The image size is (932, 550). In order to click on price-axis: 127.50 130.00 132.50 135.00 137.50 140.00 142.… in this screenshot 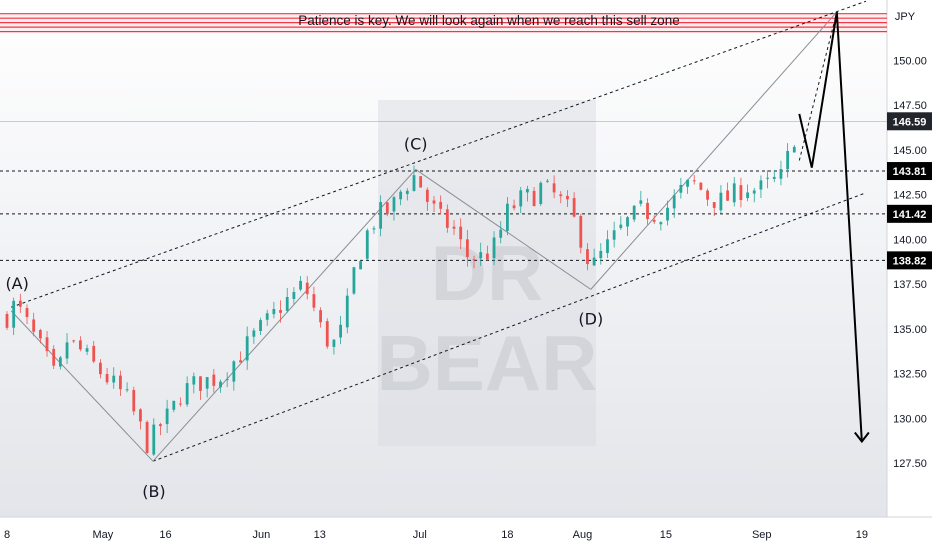, I will do `click(910, 262)`.